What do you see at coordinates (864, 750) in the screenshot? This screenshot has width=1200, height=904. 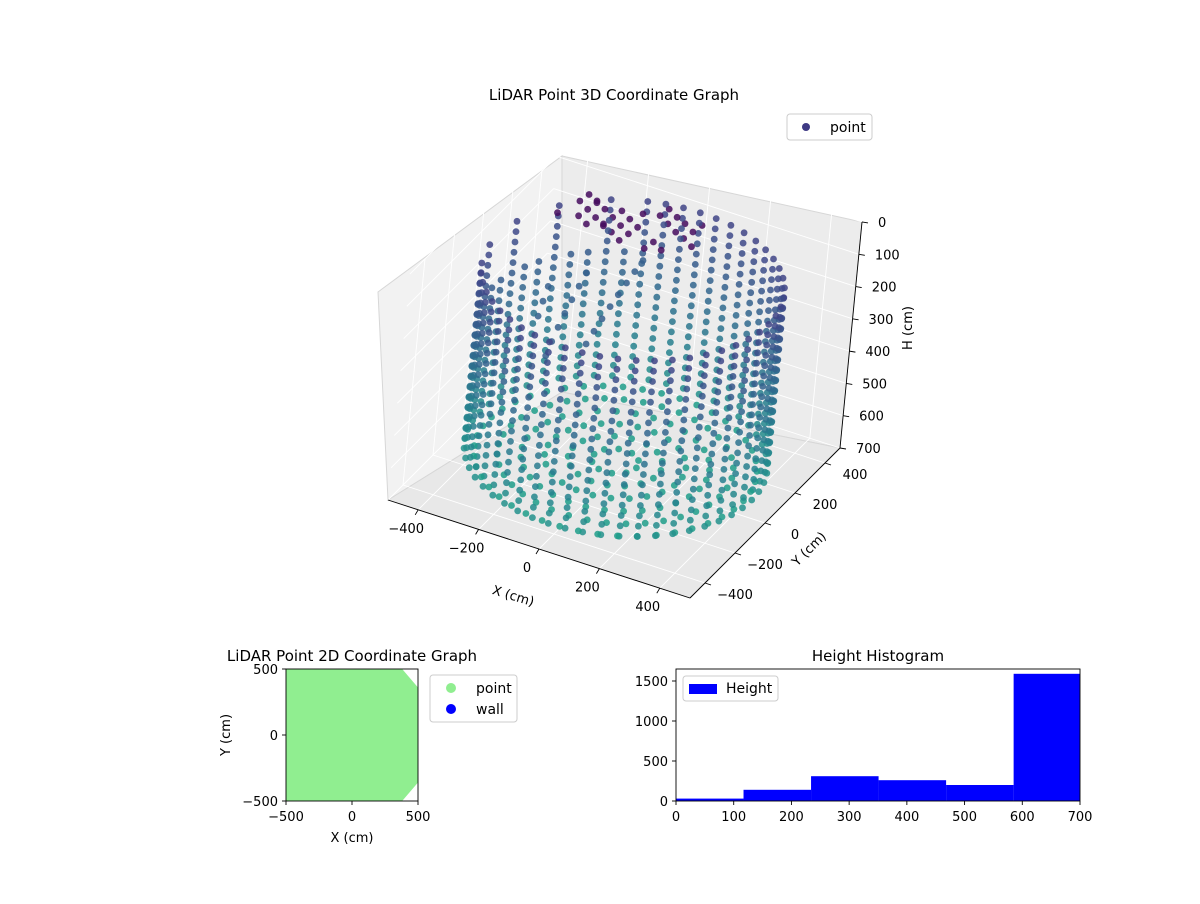 I see `histogram-ticks: 0 100 200 300 400 500 600 700 0 500 1000 1500` at bounding box center [864, 750].